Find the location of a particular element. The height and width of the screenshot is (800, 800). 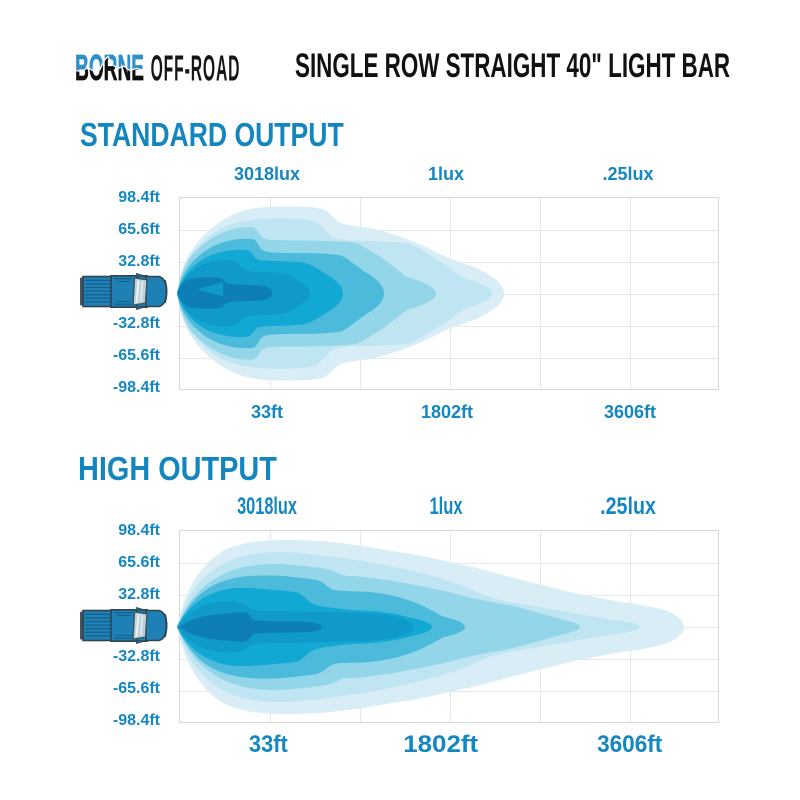

svg-text: OFF-ROAD is located at coordinates (196, 68).